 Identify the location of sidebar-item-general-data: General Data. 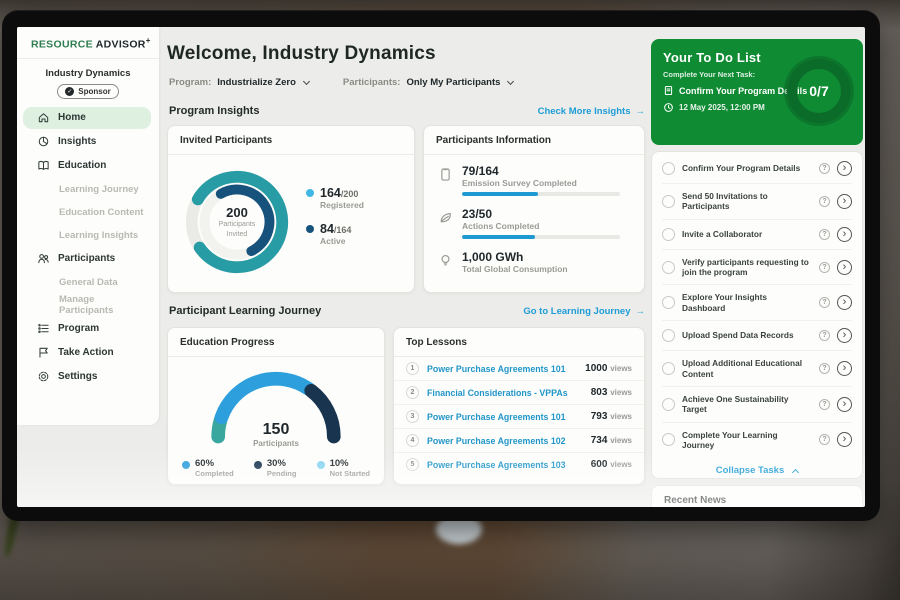
(87, 282).